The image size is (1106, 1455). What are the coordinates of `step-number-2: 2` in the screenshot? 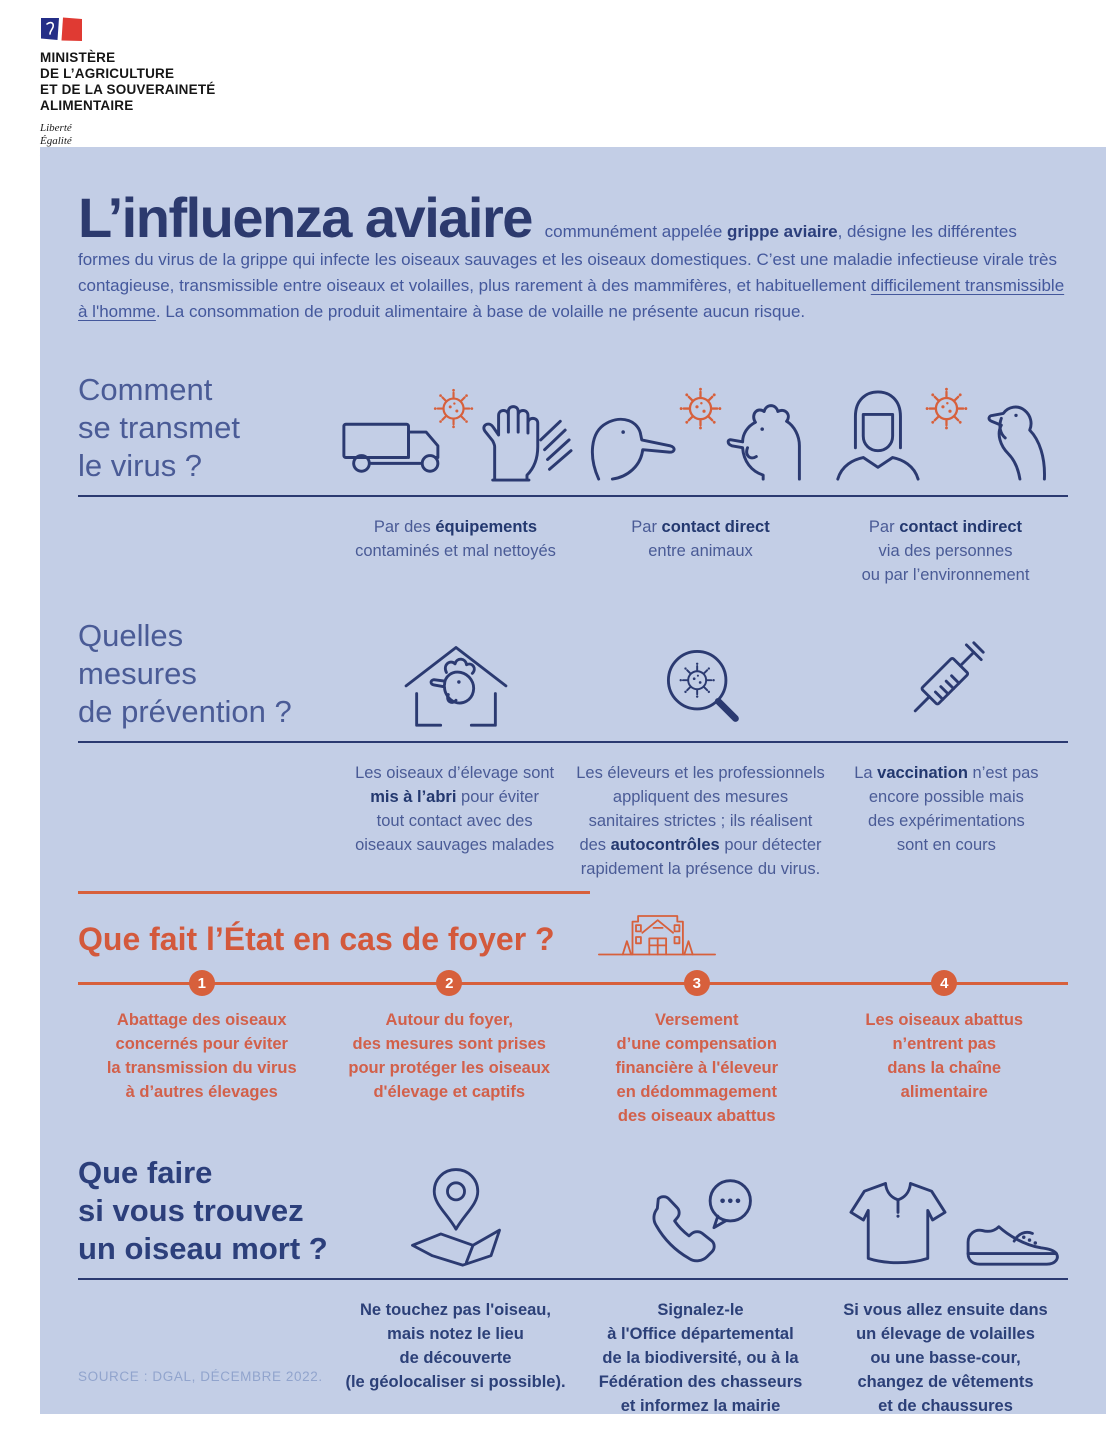 It's located at (449, 983).